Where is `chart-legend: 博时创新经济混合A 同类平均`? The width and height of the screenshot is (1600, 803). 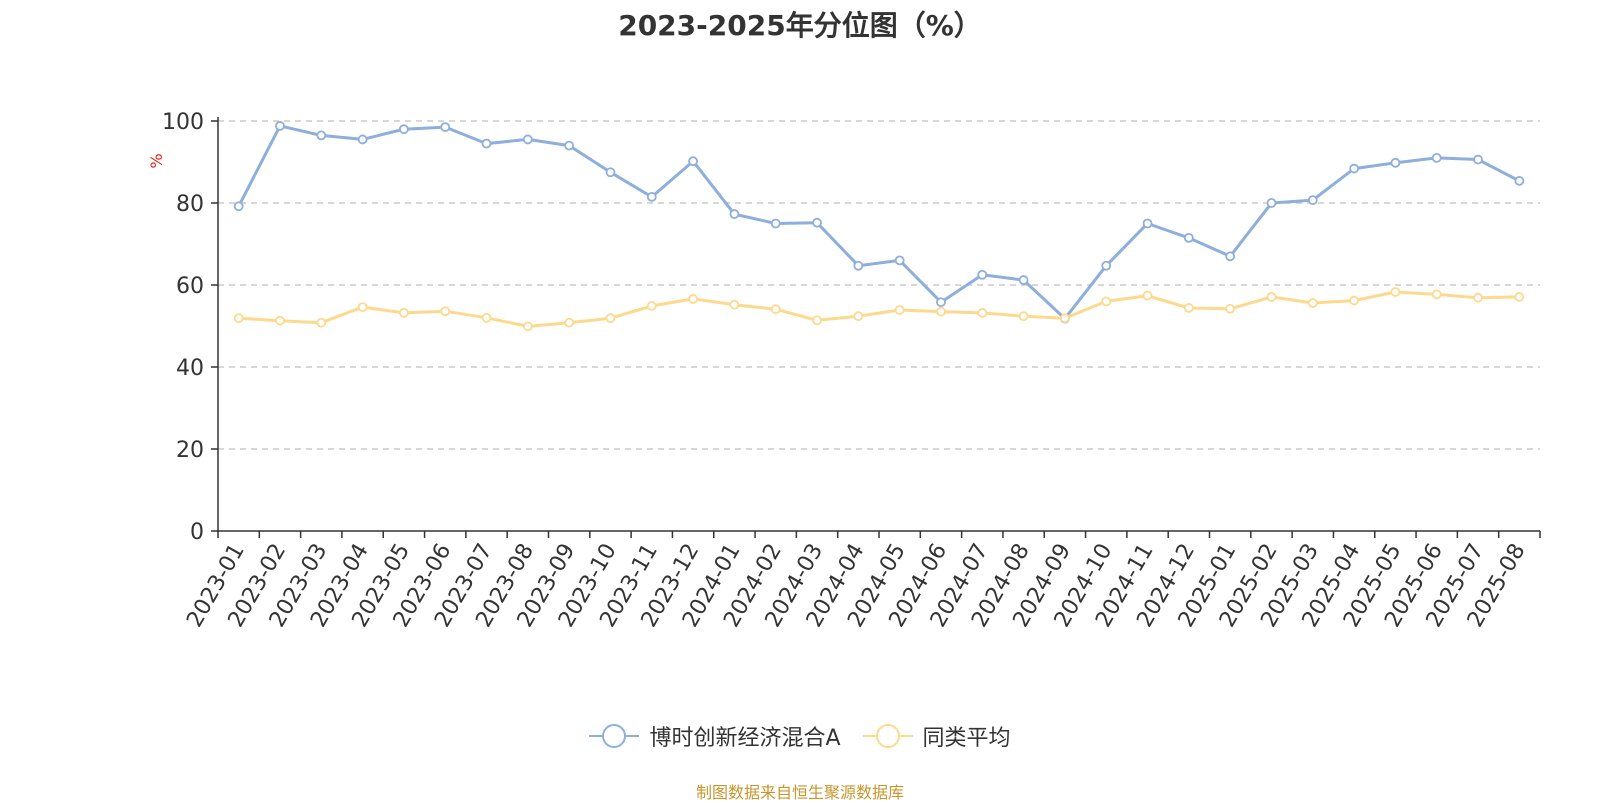 chart-legend: 博时创新经济混合A 同类平均 is located at coordinates (800, 736).